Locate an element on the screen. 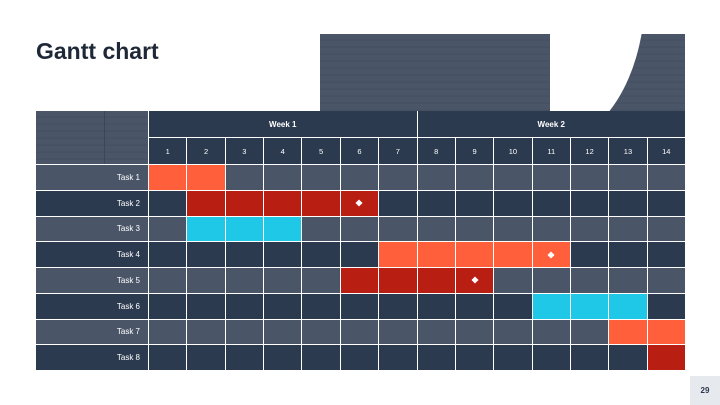 Image resolution: width=720 pixels, height=405 pixels. task-label: Task 4 is located at coordinates (92, 254).